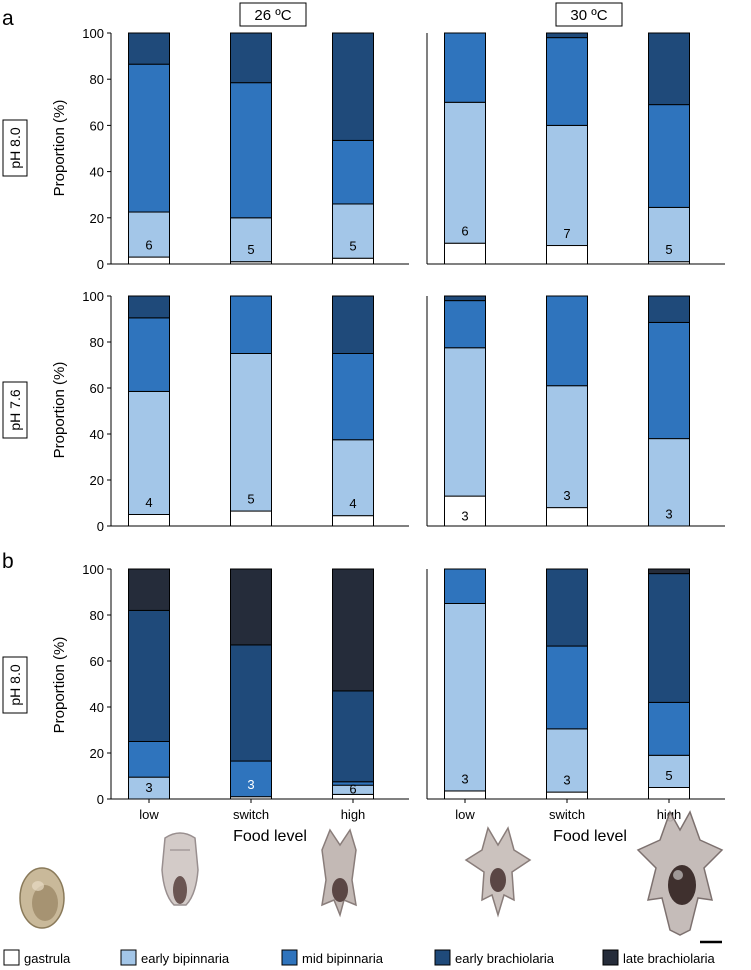 Image resolution: width=751 pixels, height=970 pixels. I want to click on x-axis-title-right: Food level, so click(590, 836).